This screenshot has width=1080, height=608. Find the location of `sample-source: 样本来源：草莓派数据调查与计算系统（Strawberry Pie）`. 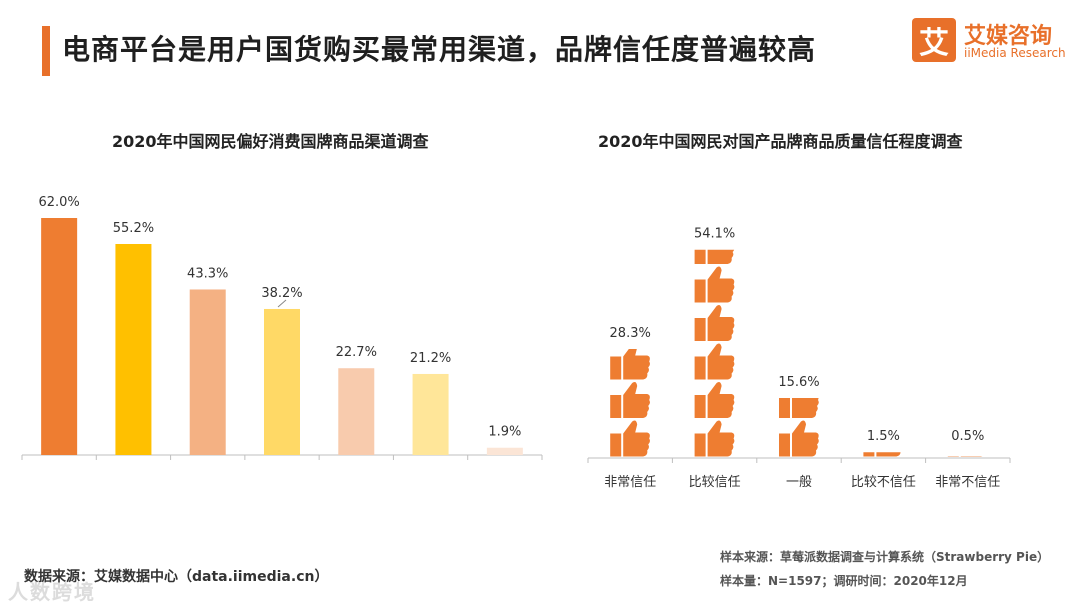

sample-source: 样本来源：草莓派数据调查与计算系统（Strawberry Pie） is located at coordinates (885, 557).